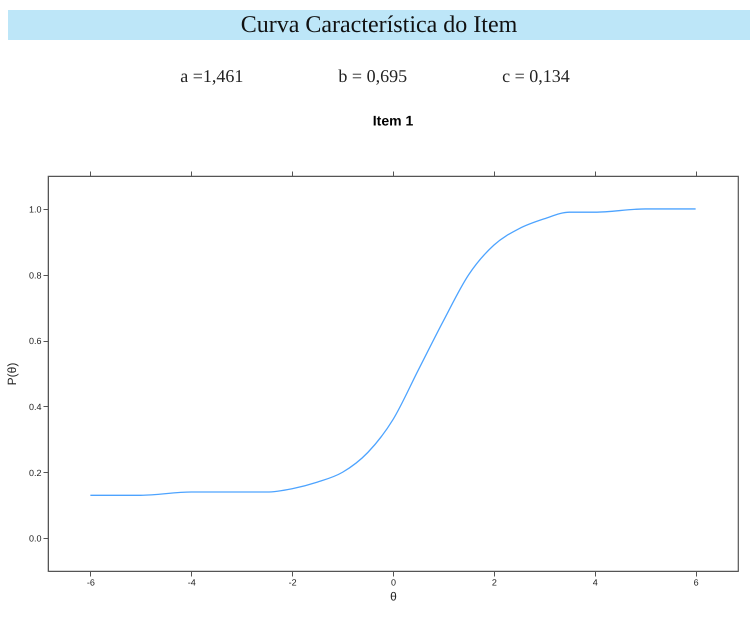 Image resolution: width=750 pixels, height=620 pixels. Describe the element at coordinates (393, 583) in the screenshot. I see `x-tick-label: 0` at that location.